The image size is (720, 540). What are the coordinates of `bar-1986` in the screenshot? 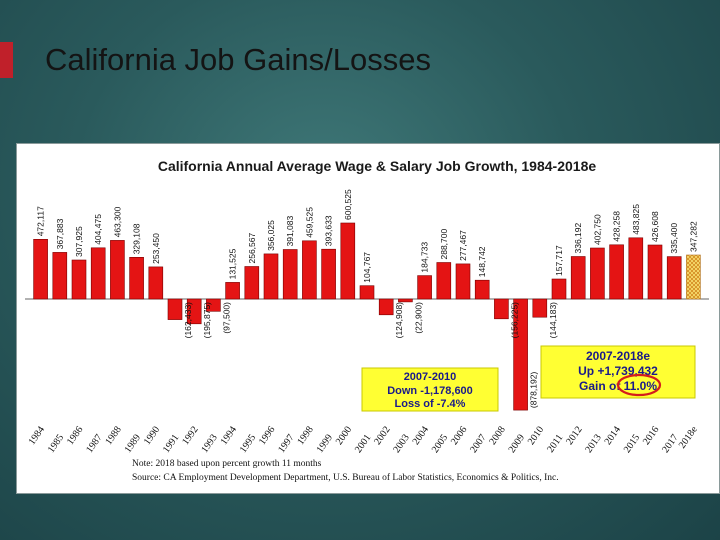 It's located at (79, 279).